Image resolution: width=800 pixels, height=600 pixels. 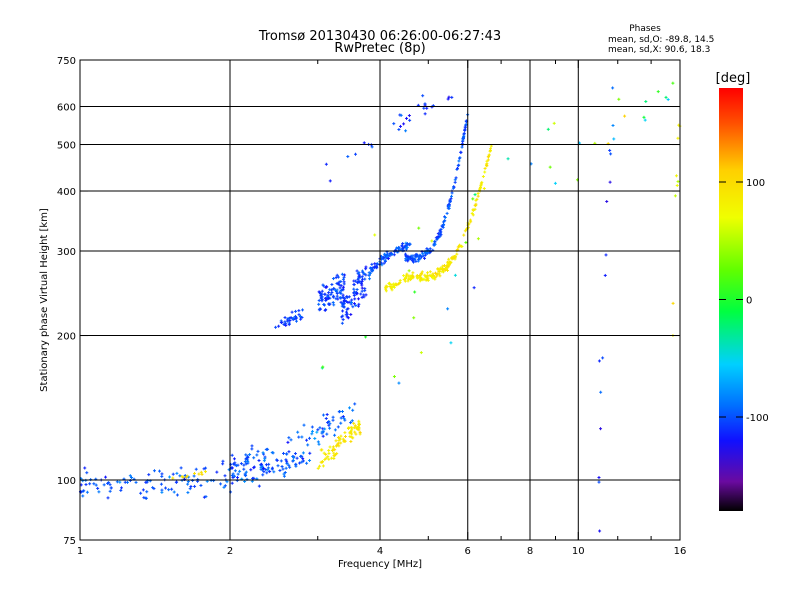 I want to click on colorbar: [deg] 100 0 -100, so click(x=742, y=291).